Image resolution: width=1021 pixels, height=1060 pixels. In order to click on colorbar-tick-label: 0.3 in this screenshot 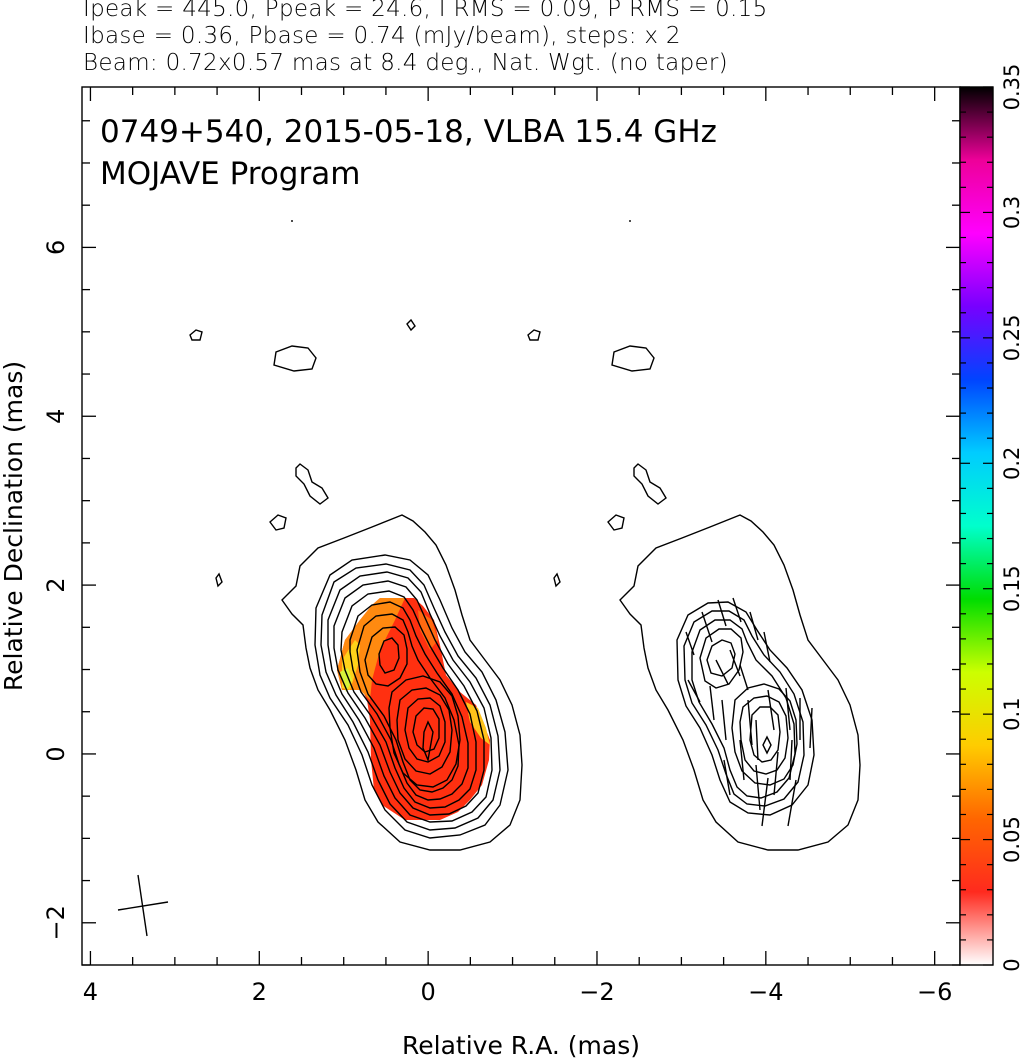, I will do `click(1010, 212)`.